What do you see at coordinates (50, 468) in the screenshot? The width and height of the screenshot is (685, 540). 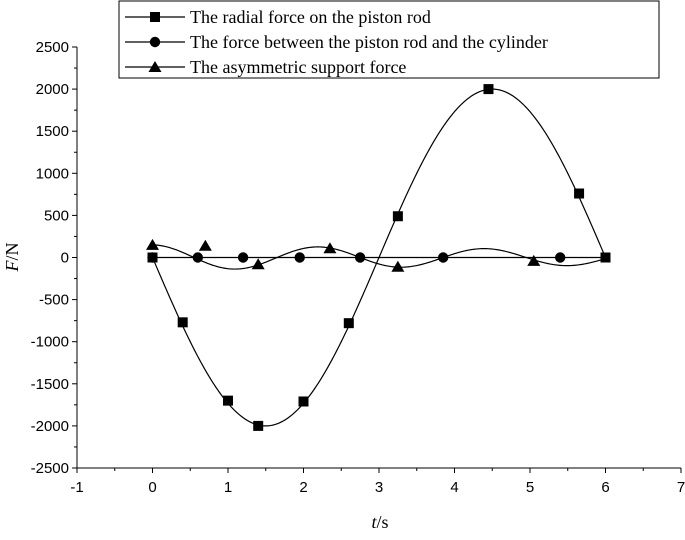 I see `y-tick-label: -2500` at bounding box center [50, 468].